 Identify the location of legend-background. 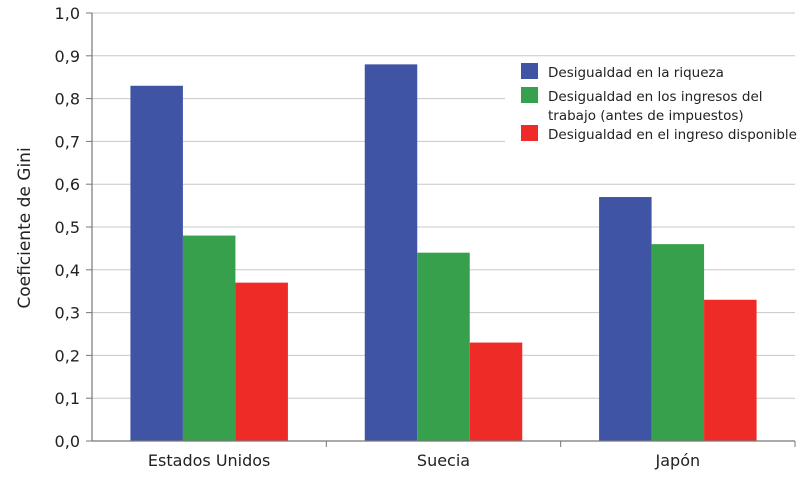
(654, 113).